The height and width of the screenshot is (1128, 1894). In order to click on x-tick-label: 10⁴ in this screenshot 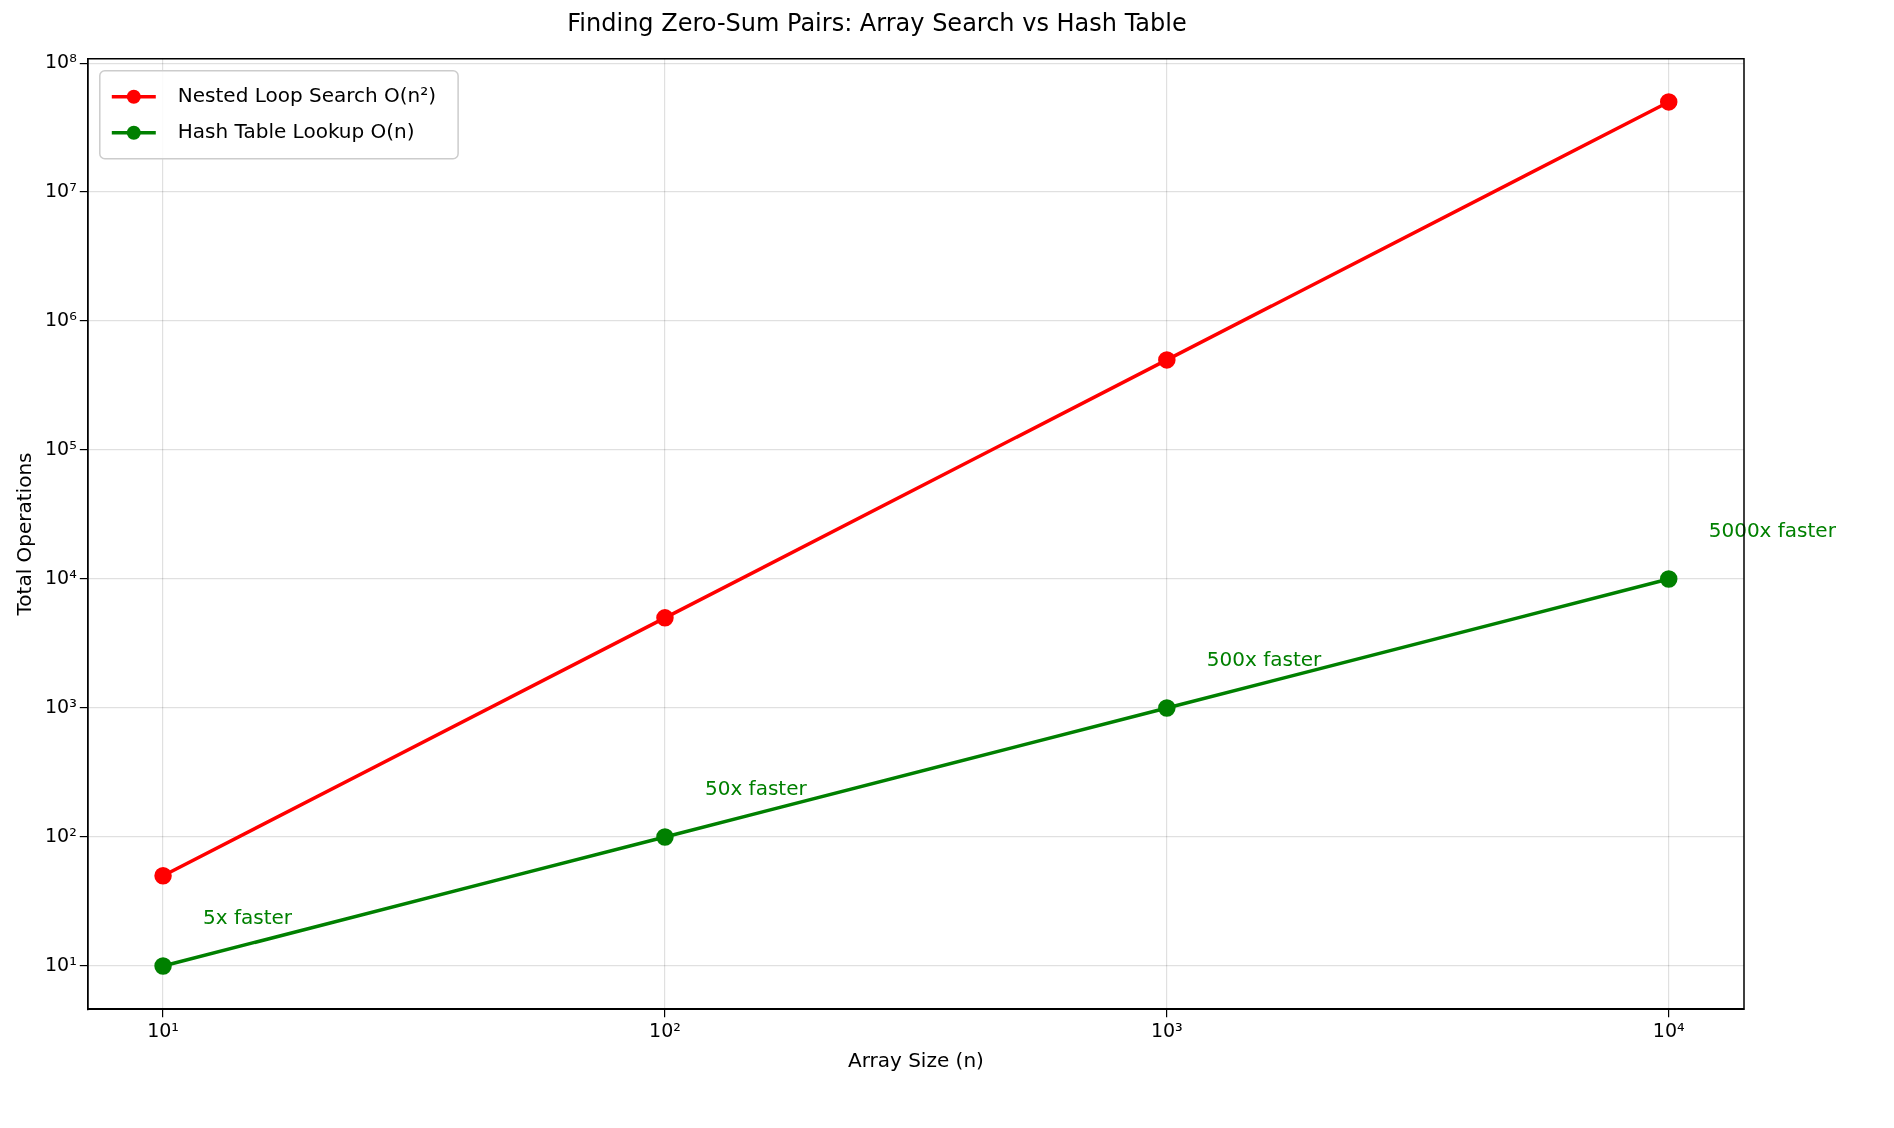, I will do `click(1668, 1029)`.